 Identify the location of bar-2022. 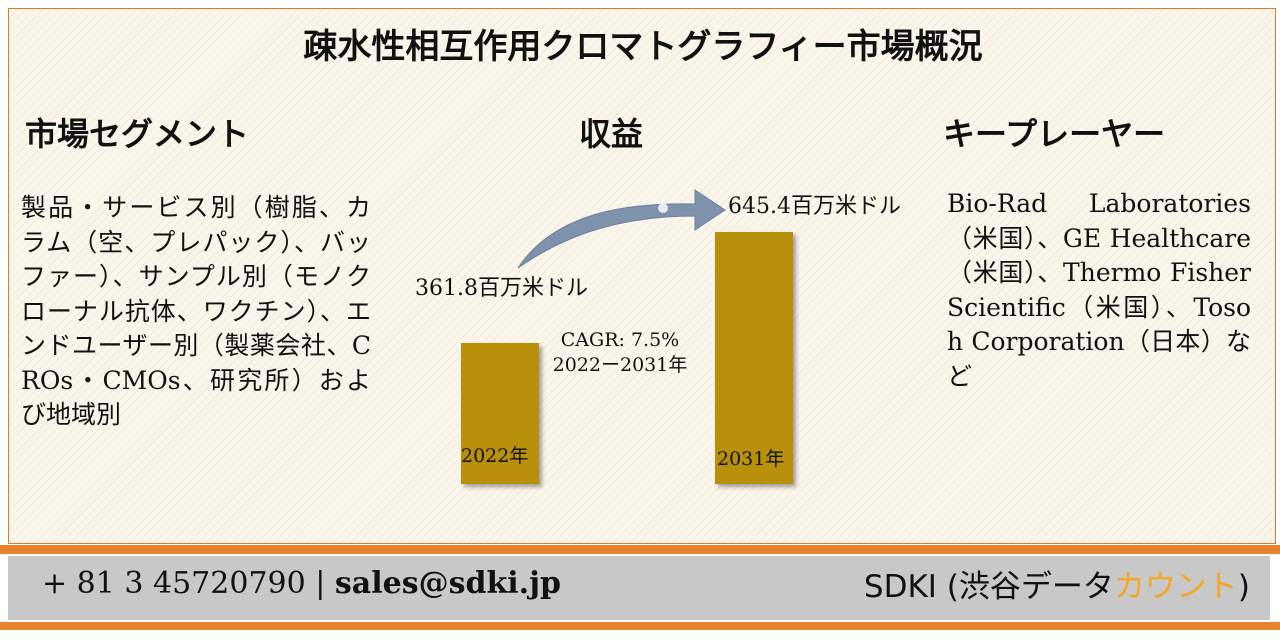
(500, 413).